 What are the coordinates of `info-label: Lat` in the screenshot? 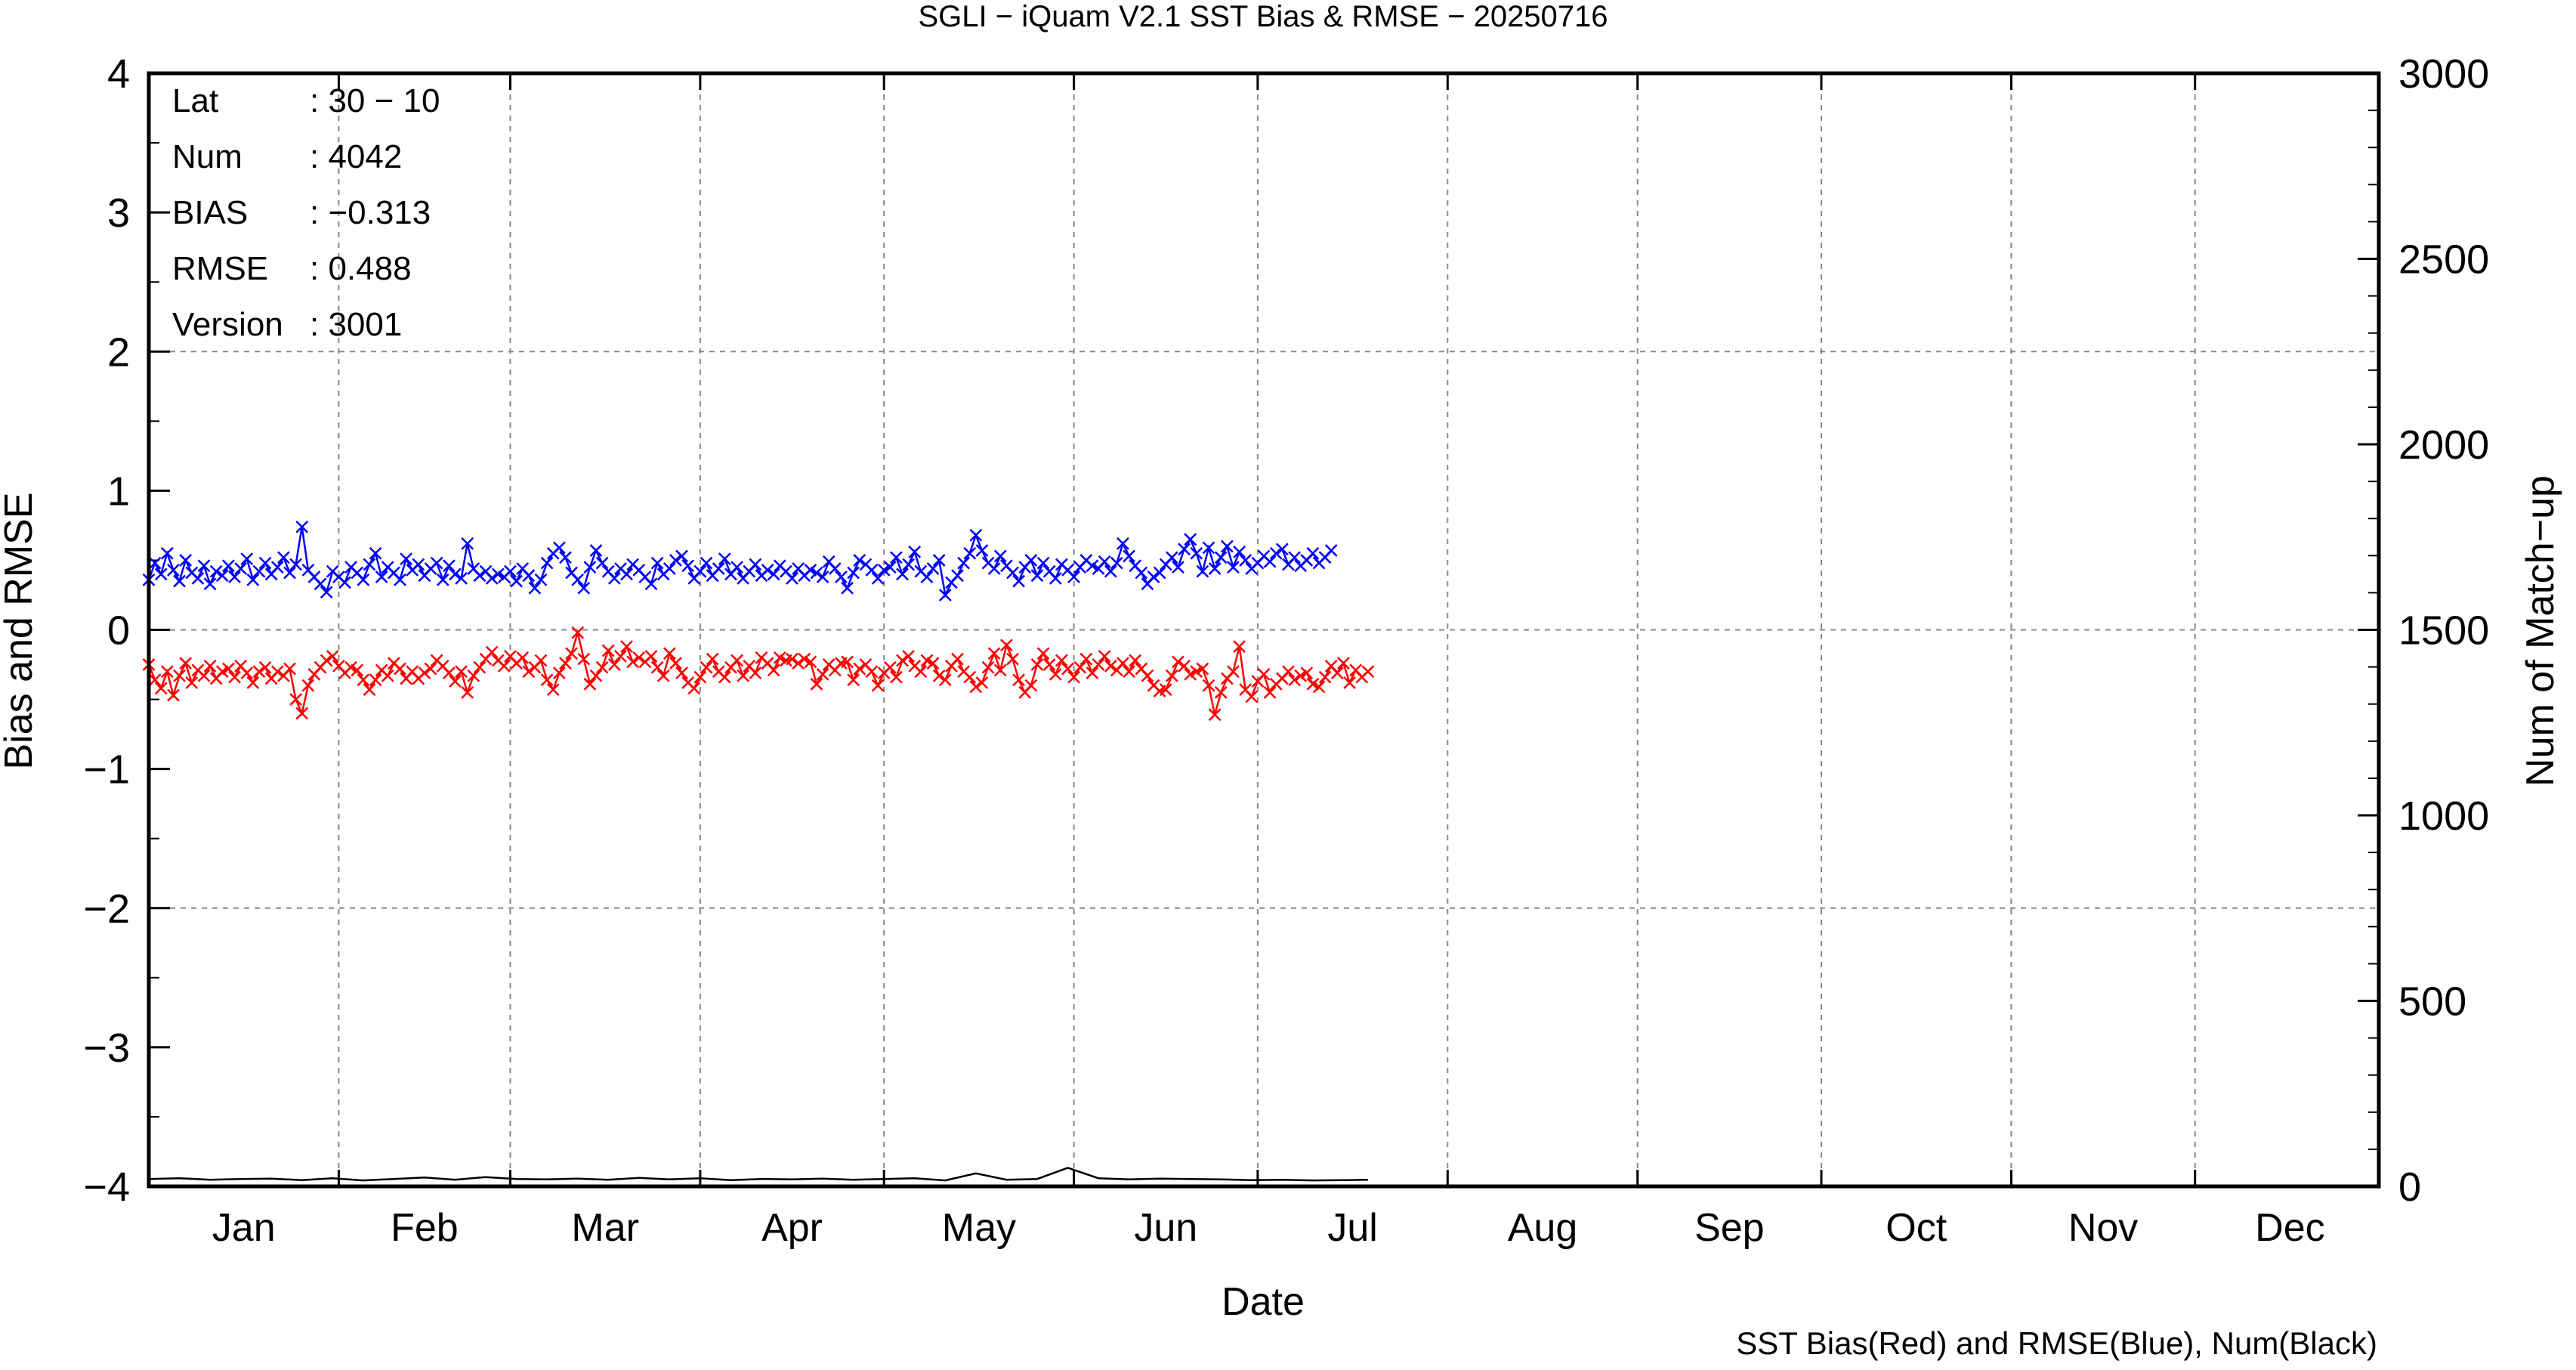 It's located at (195, 100).